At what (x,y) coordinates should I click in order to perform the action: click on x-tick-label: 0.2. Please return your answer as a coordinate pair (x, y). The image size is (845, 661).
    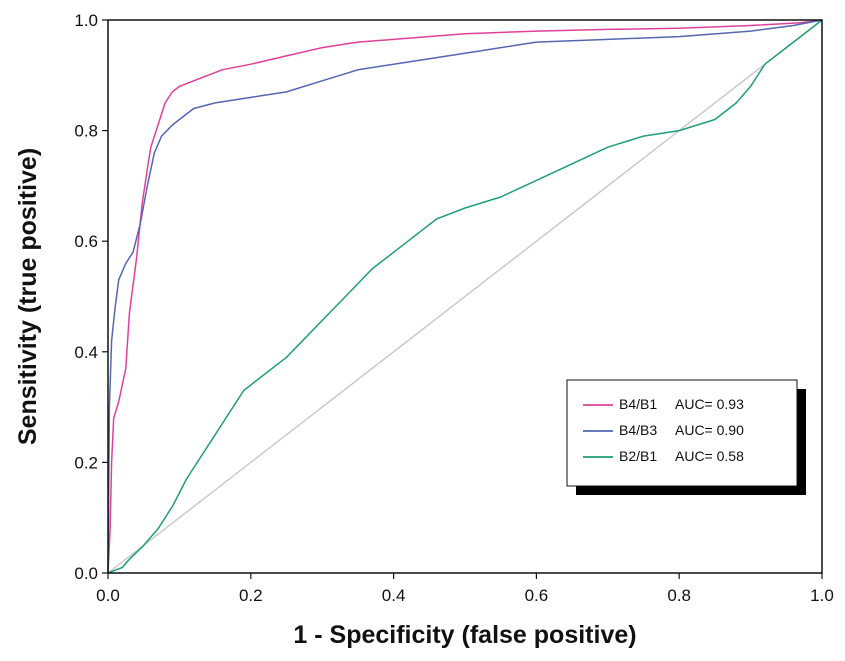
    Looking at the image, I should click on (251, 595).